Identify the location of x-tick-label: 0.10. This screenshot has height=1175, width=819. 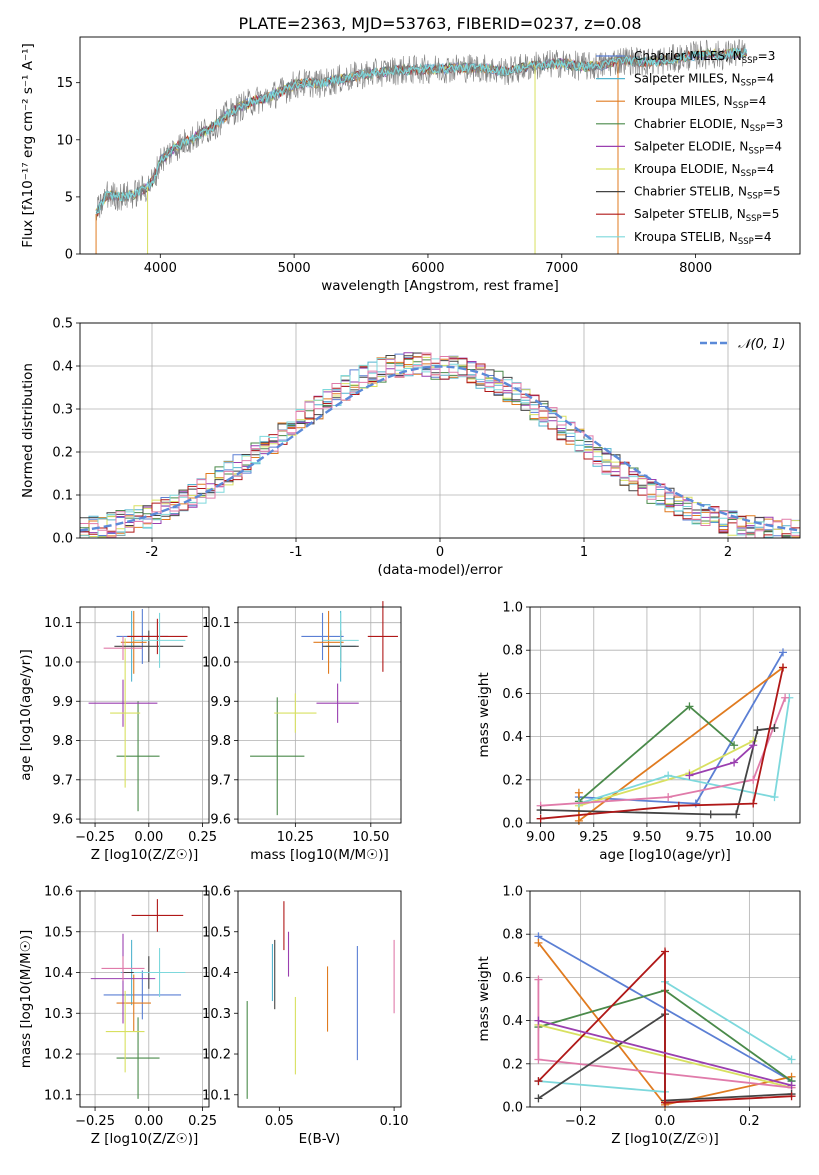
(394, 1121).